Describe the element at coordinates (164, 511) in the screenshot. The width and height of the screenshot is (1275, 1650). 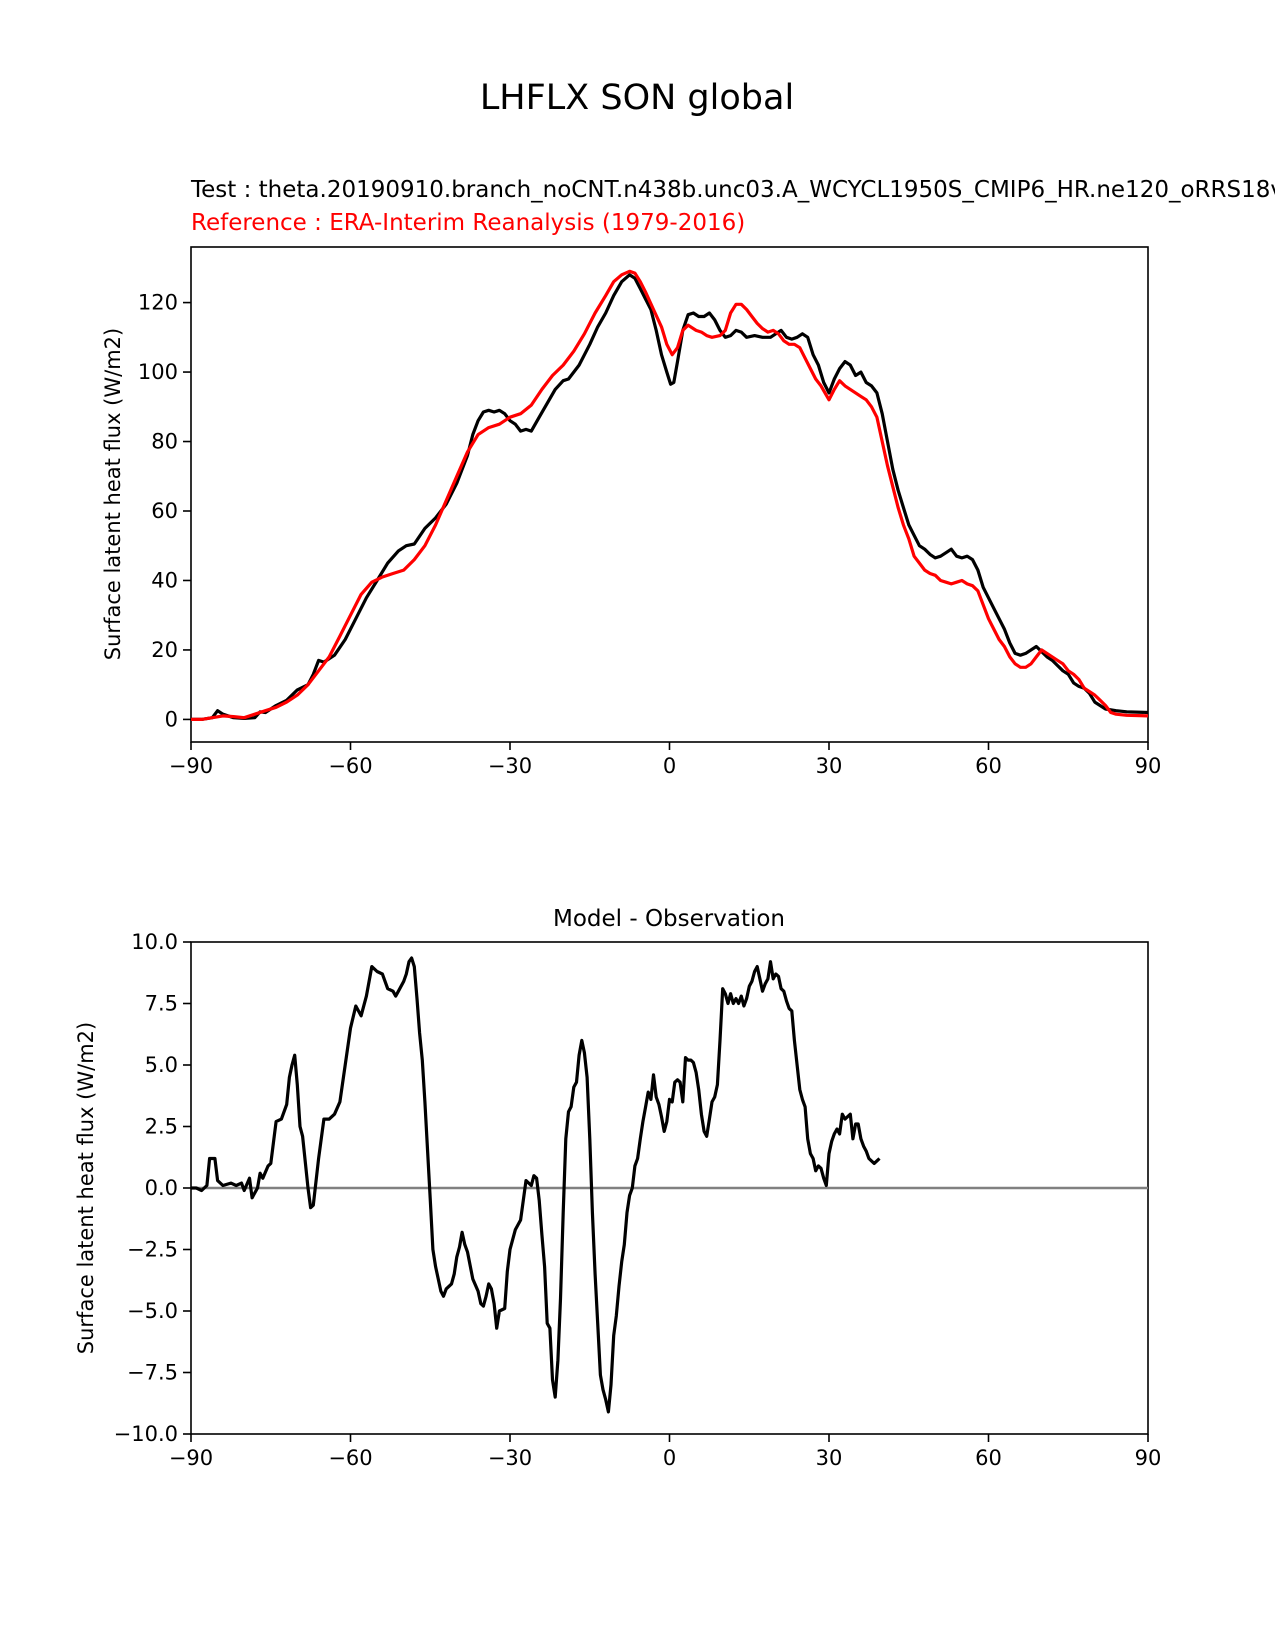
I see `top-ytick-label: 60` at that location.